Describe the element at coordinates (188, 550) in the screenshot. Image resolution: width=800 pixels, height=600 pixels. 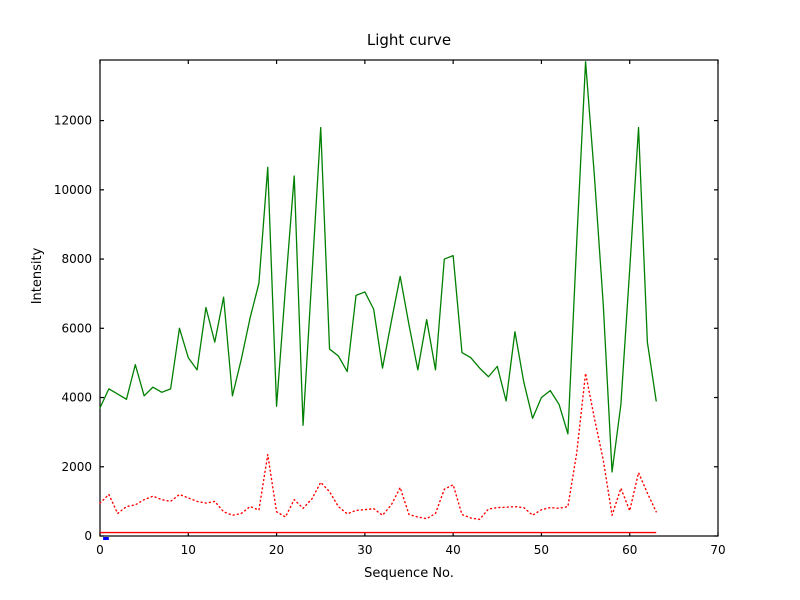
I see `x-tick-label: 10` at that location.